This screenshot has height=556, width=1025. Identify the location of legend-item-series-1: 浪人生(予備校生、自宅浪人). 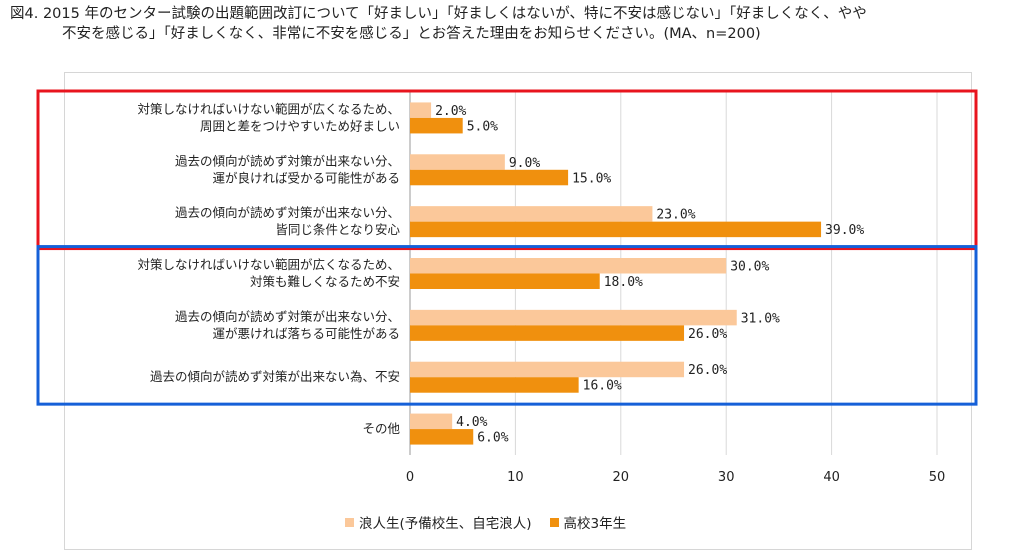
(438, 522).